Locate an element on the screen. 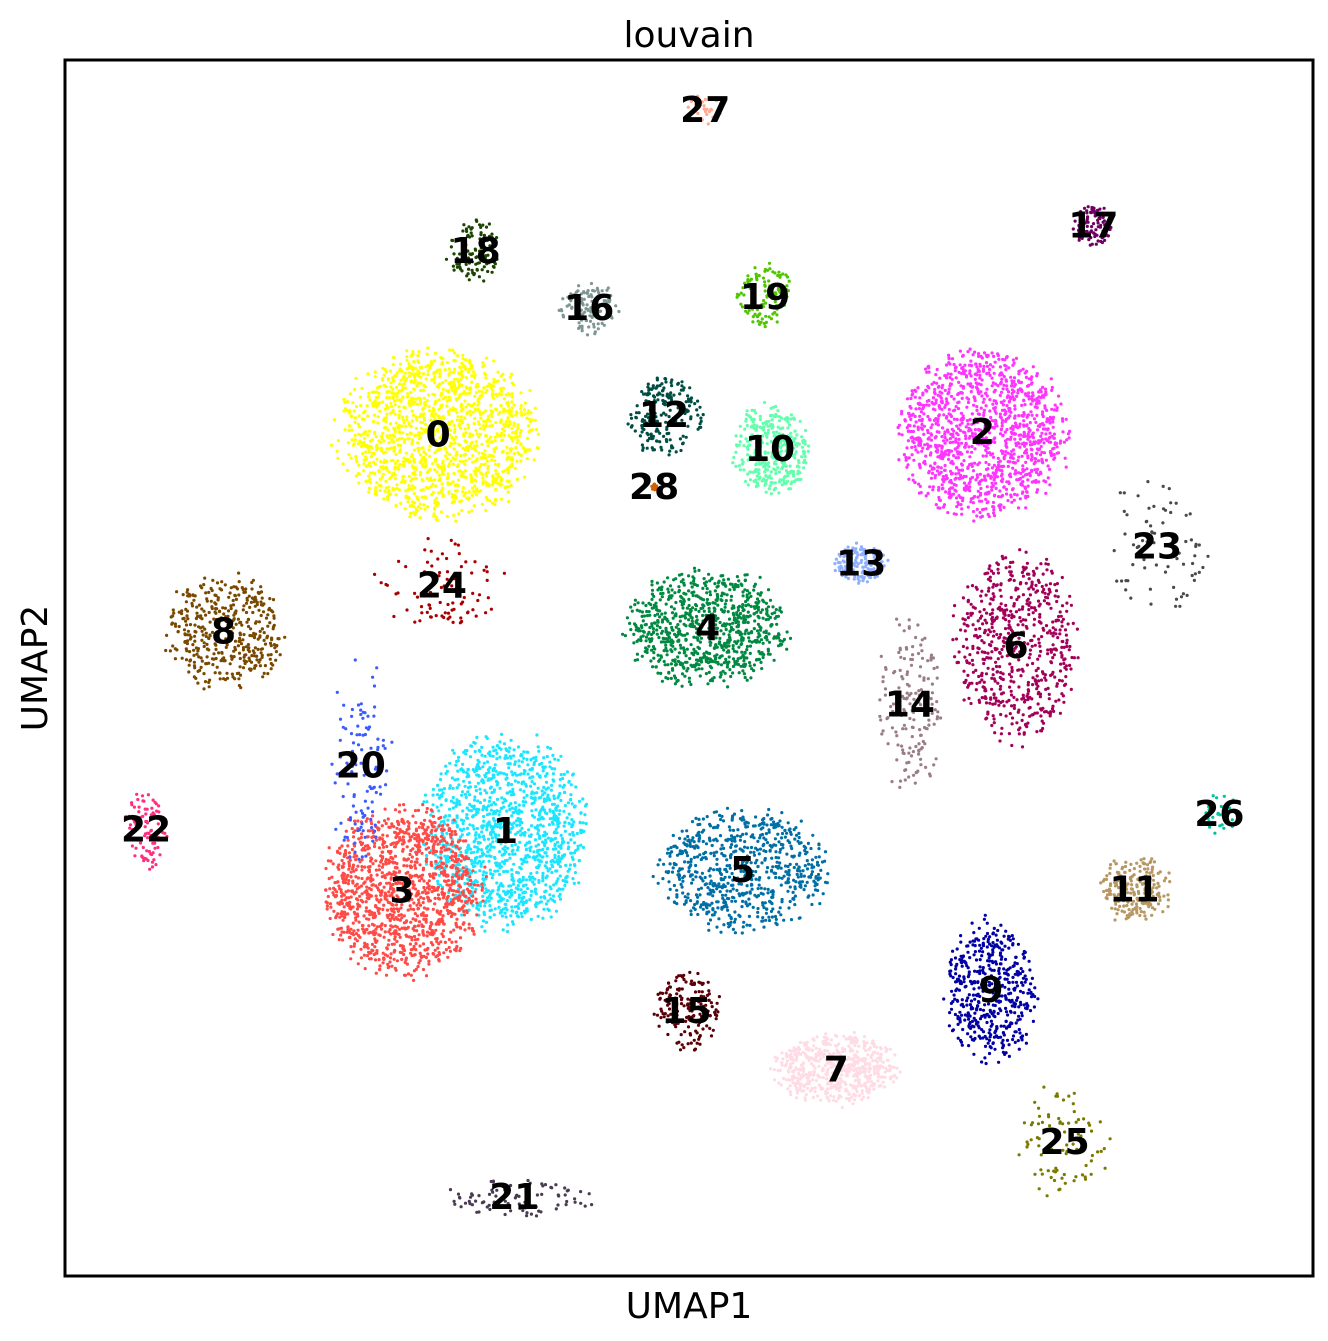 This screenshot has height=1341, width=1328. cluster-8-points is located at coordinates (225, 631).